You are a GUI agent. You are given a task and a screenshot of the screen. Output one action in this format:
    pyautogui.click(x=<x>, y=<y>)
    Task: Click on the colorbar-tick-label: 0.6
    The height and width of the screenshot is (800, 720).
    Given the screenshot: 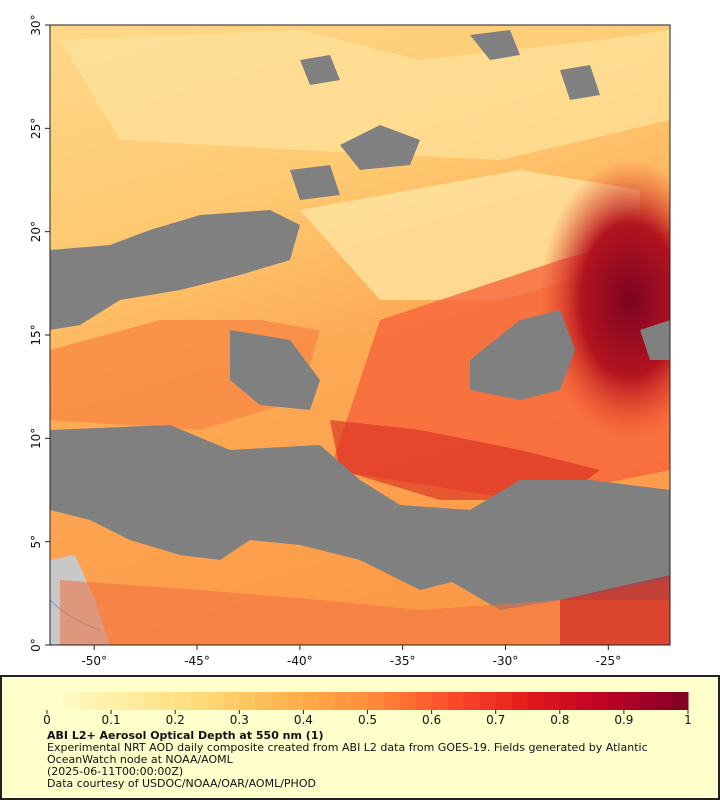 What is the action you would take?
    pyautogui.click(x=431, y=720)
    